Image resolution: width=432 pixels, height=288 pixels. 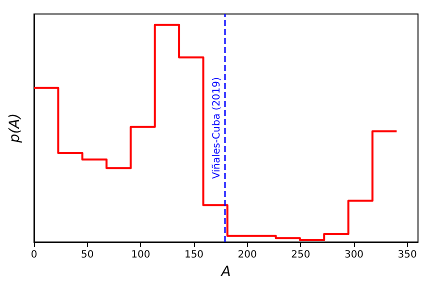 I want to click on x-tick-label: 0, so click(x=34, y=255).